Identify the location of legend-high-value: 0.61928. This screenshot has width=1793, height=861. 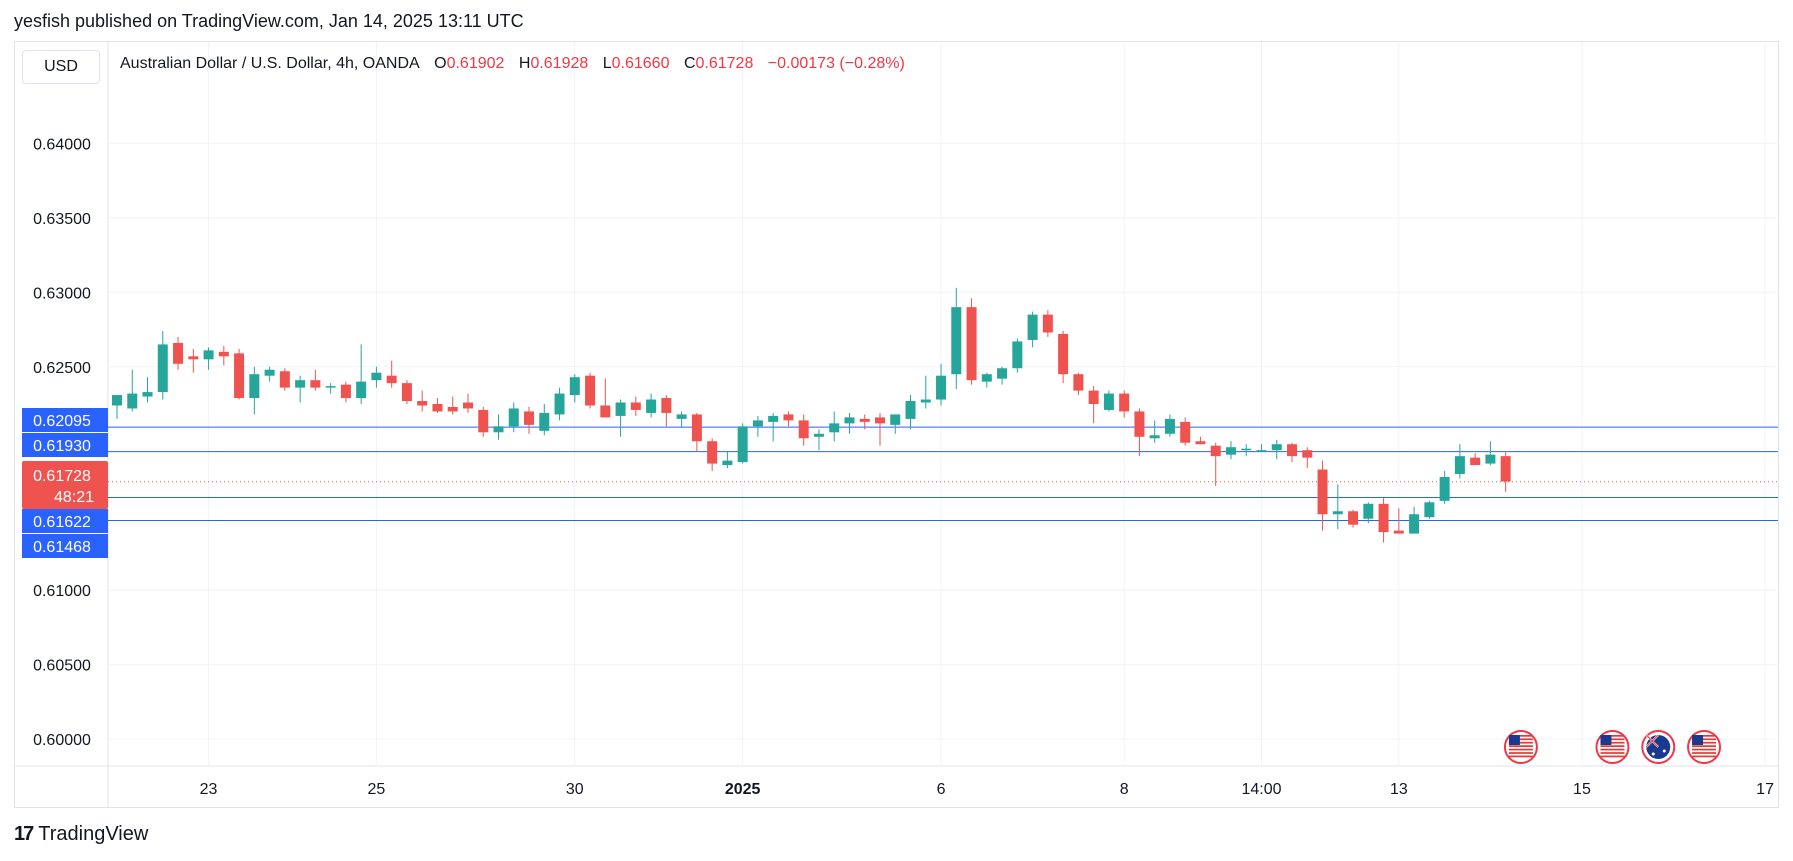
(559, 63).